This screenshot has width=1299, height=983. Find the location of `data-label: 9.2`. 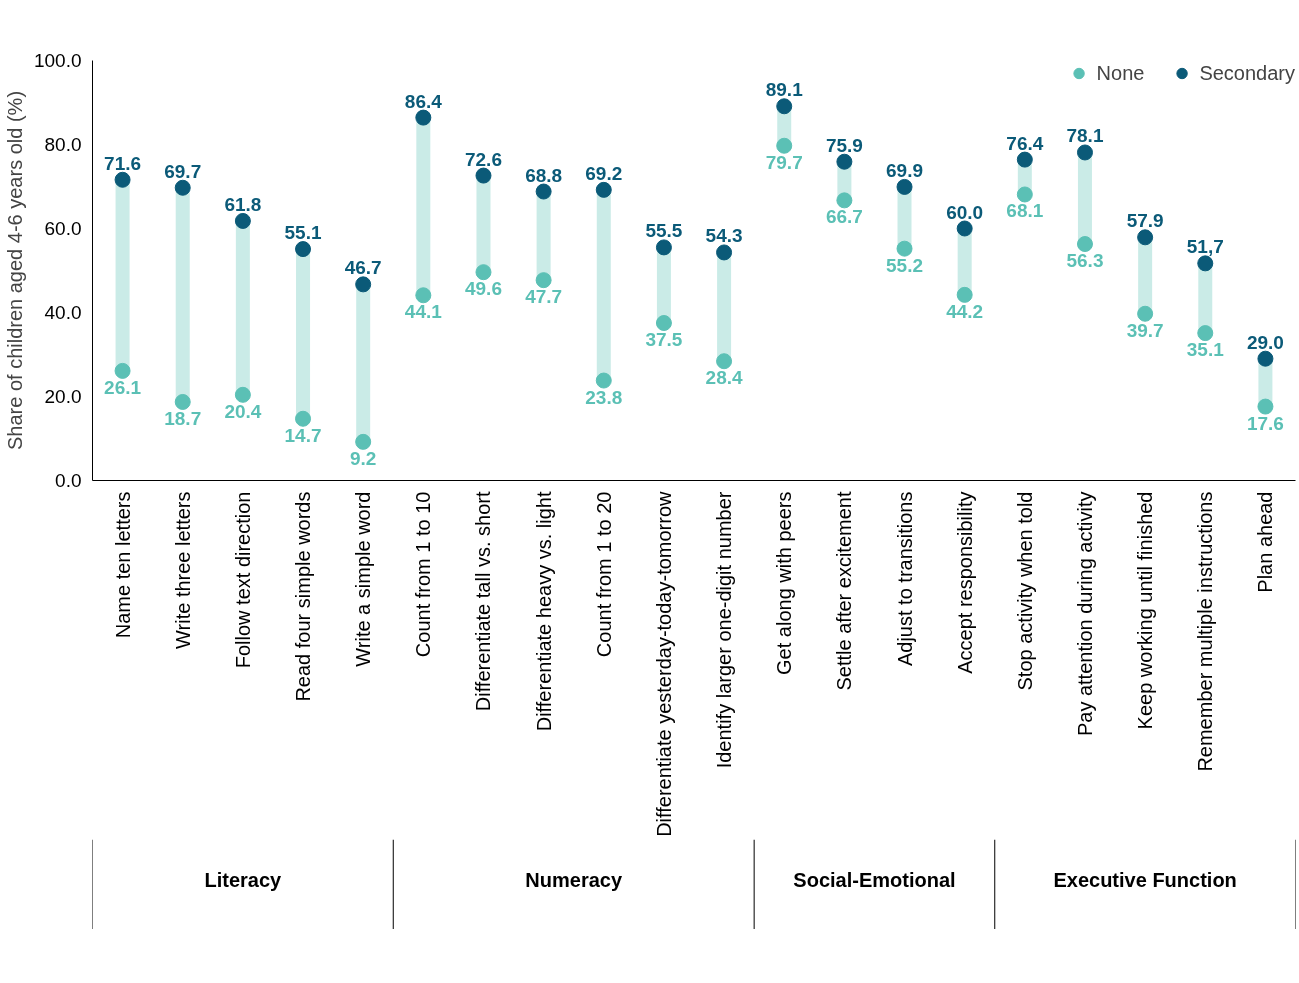

data-label: 9.2 is located at coordinates (363, 458).